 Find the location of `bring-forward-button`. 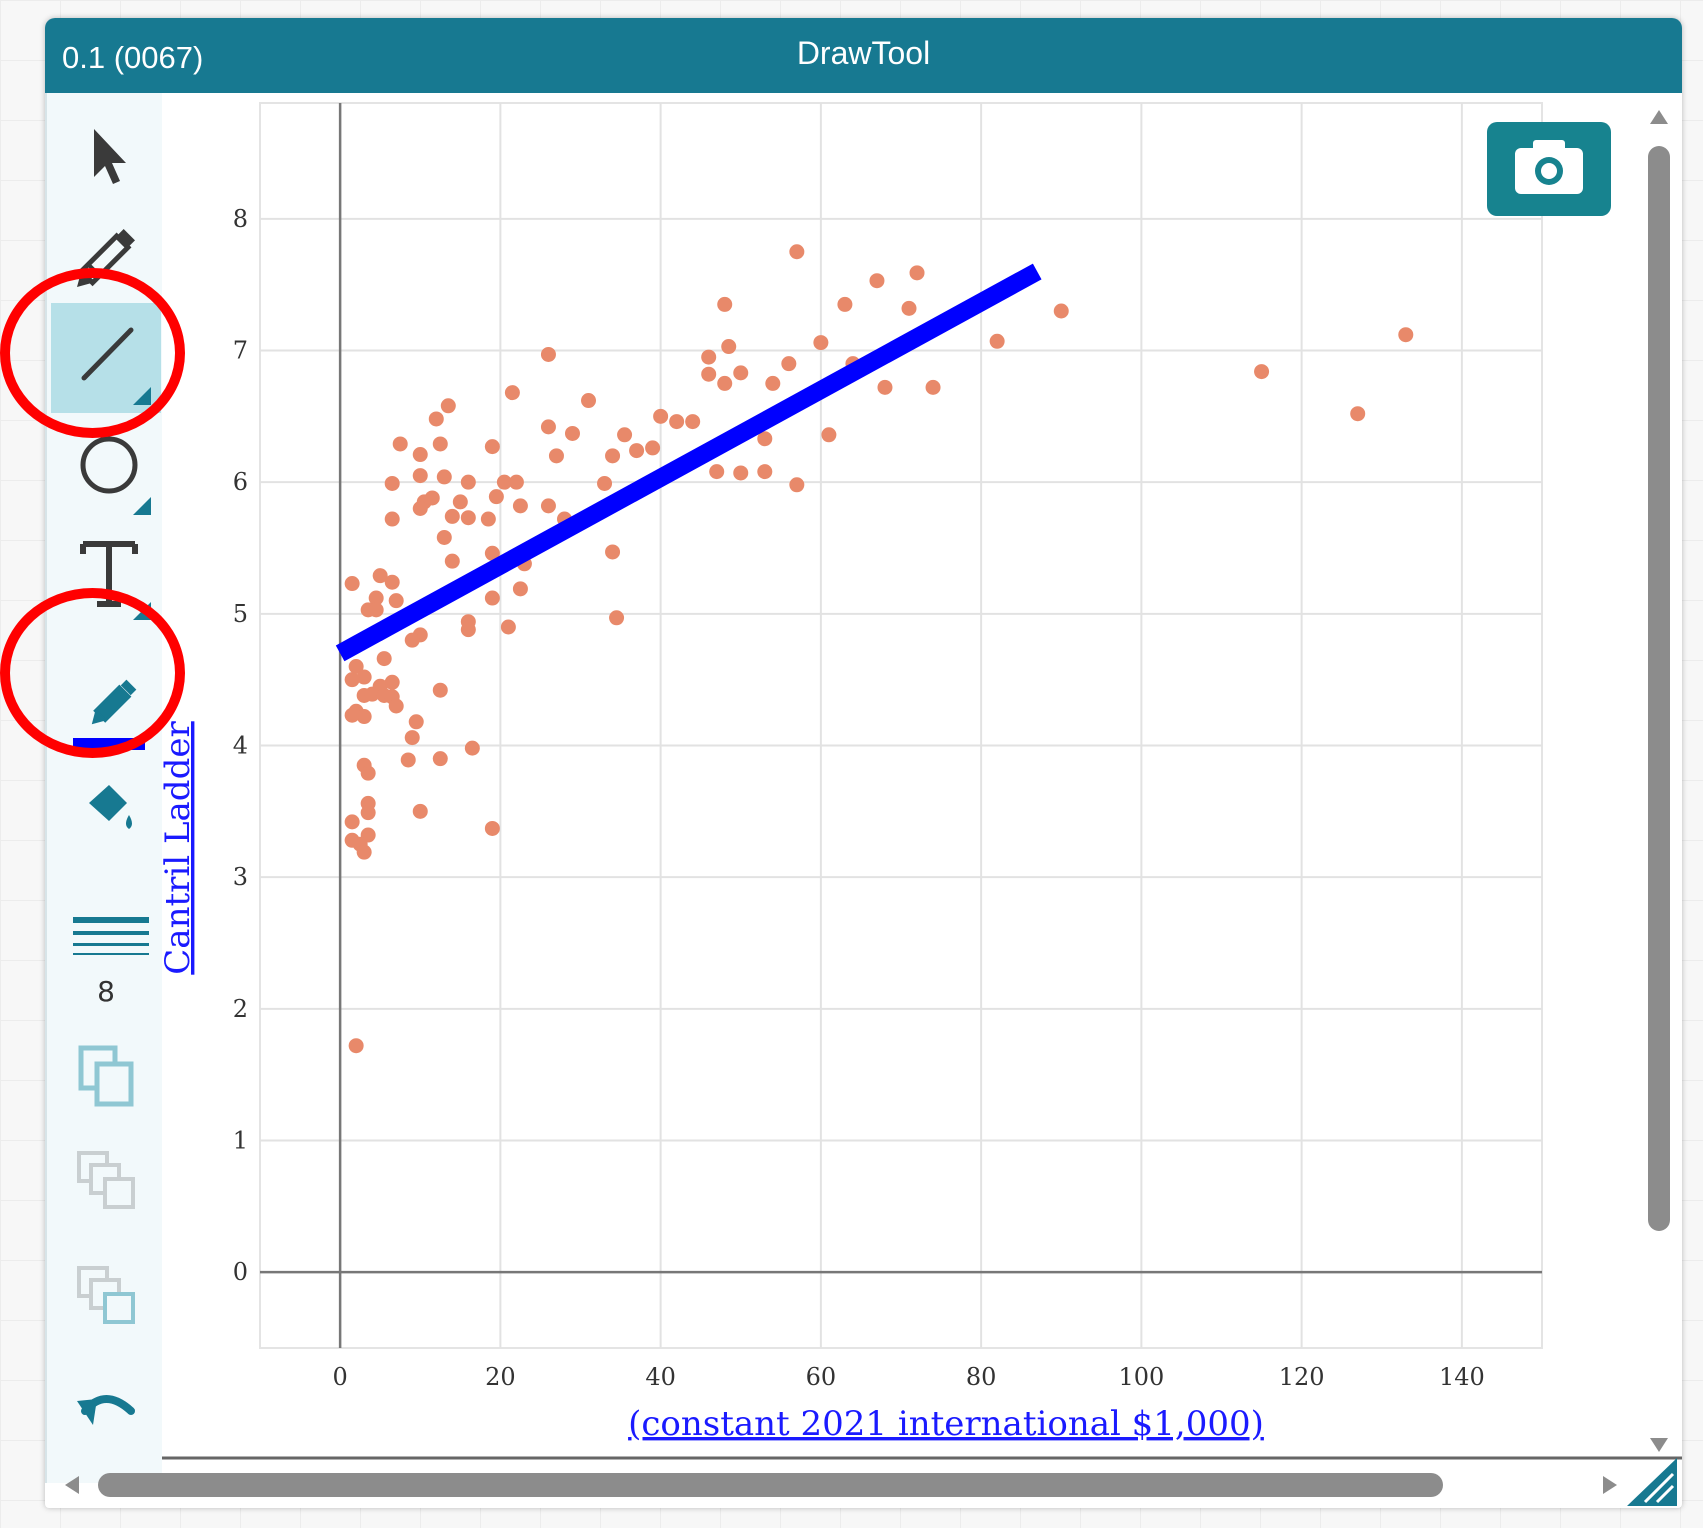

bring-forward-button is located at coordinates (106, 1188).